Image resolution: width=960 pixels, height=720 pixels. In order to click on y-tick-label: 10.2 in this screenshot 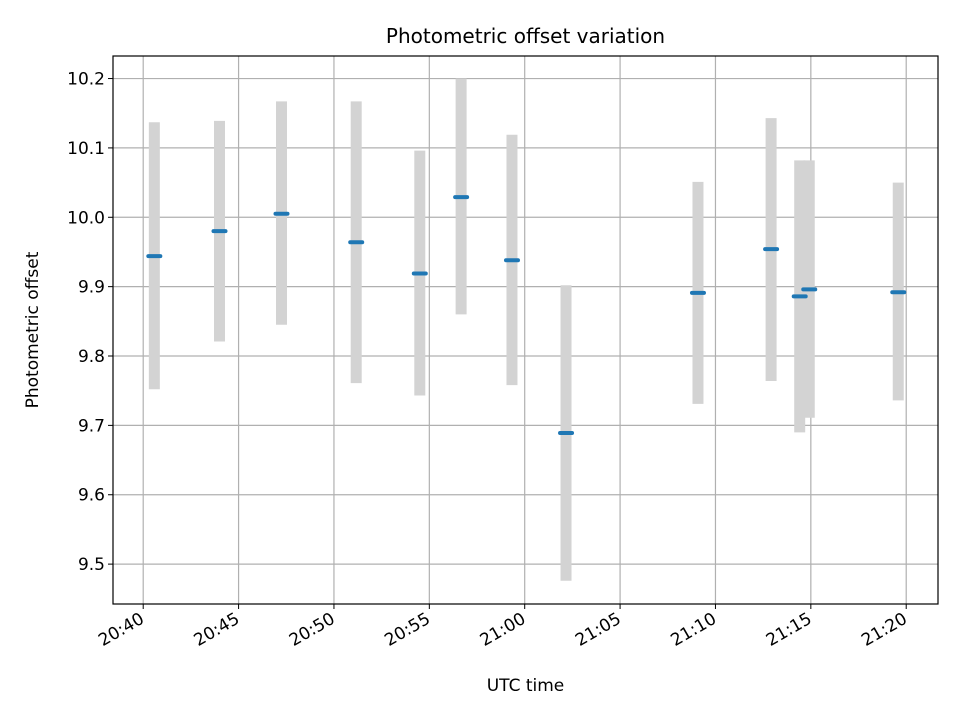, I will do `click(86, 80)`.